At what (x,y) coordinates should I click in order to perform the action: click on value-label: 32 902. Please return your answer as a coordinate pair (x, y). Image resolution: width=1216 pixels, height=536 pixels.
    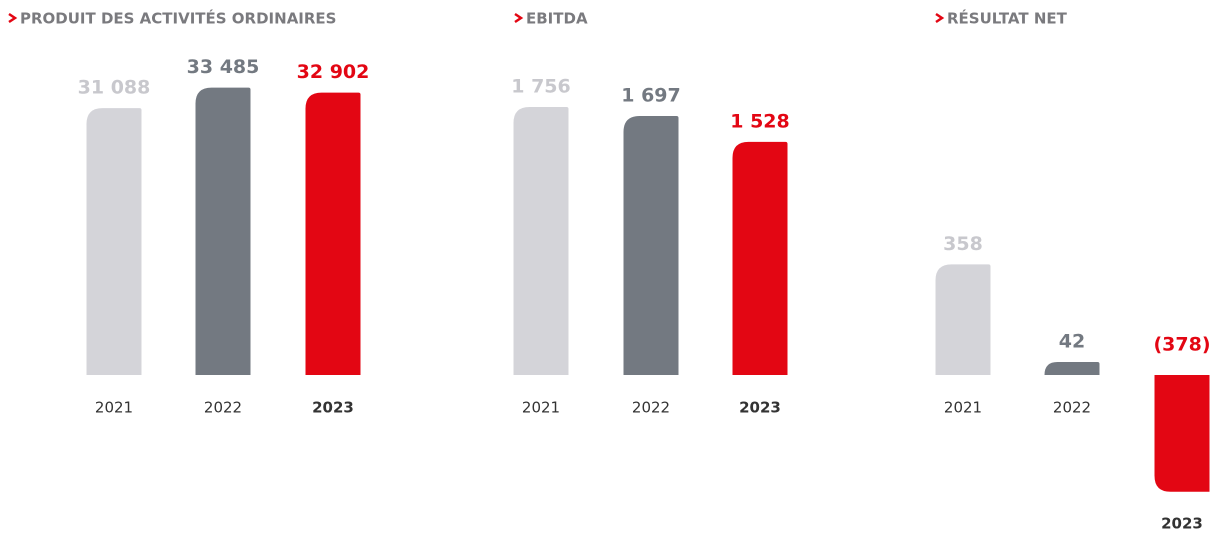
    Looking at the image, I should click on (333, 72).